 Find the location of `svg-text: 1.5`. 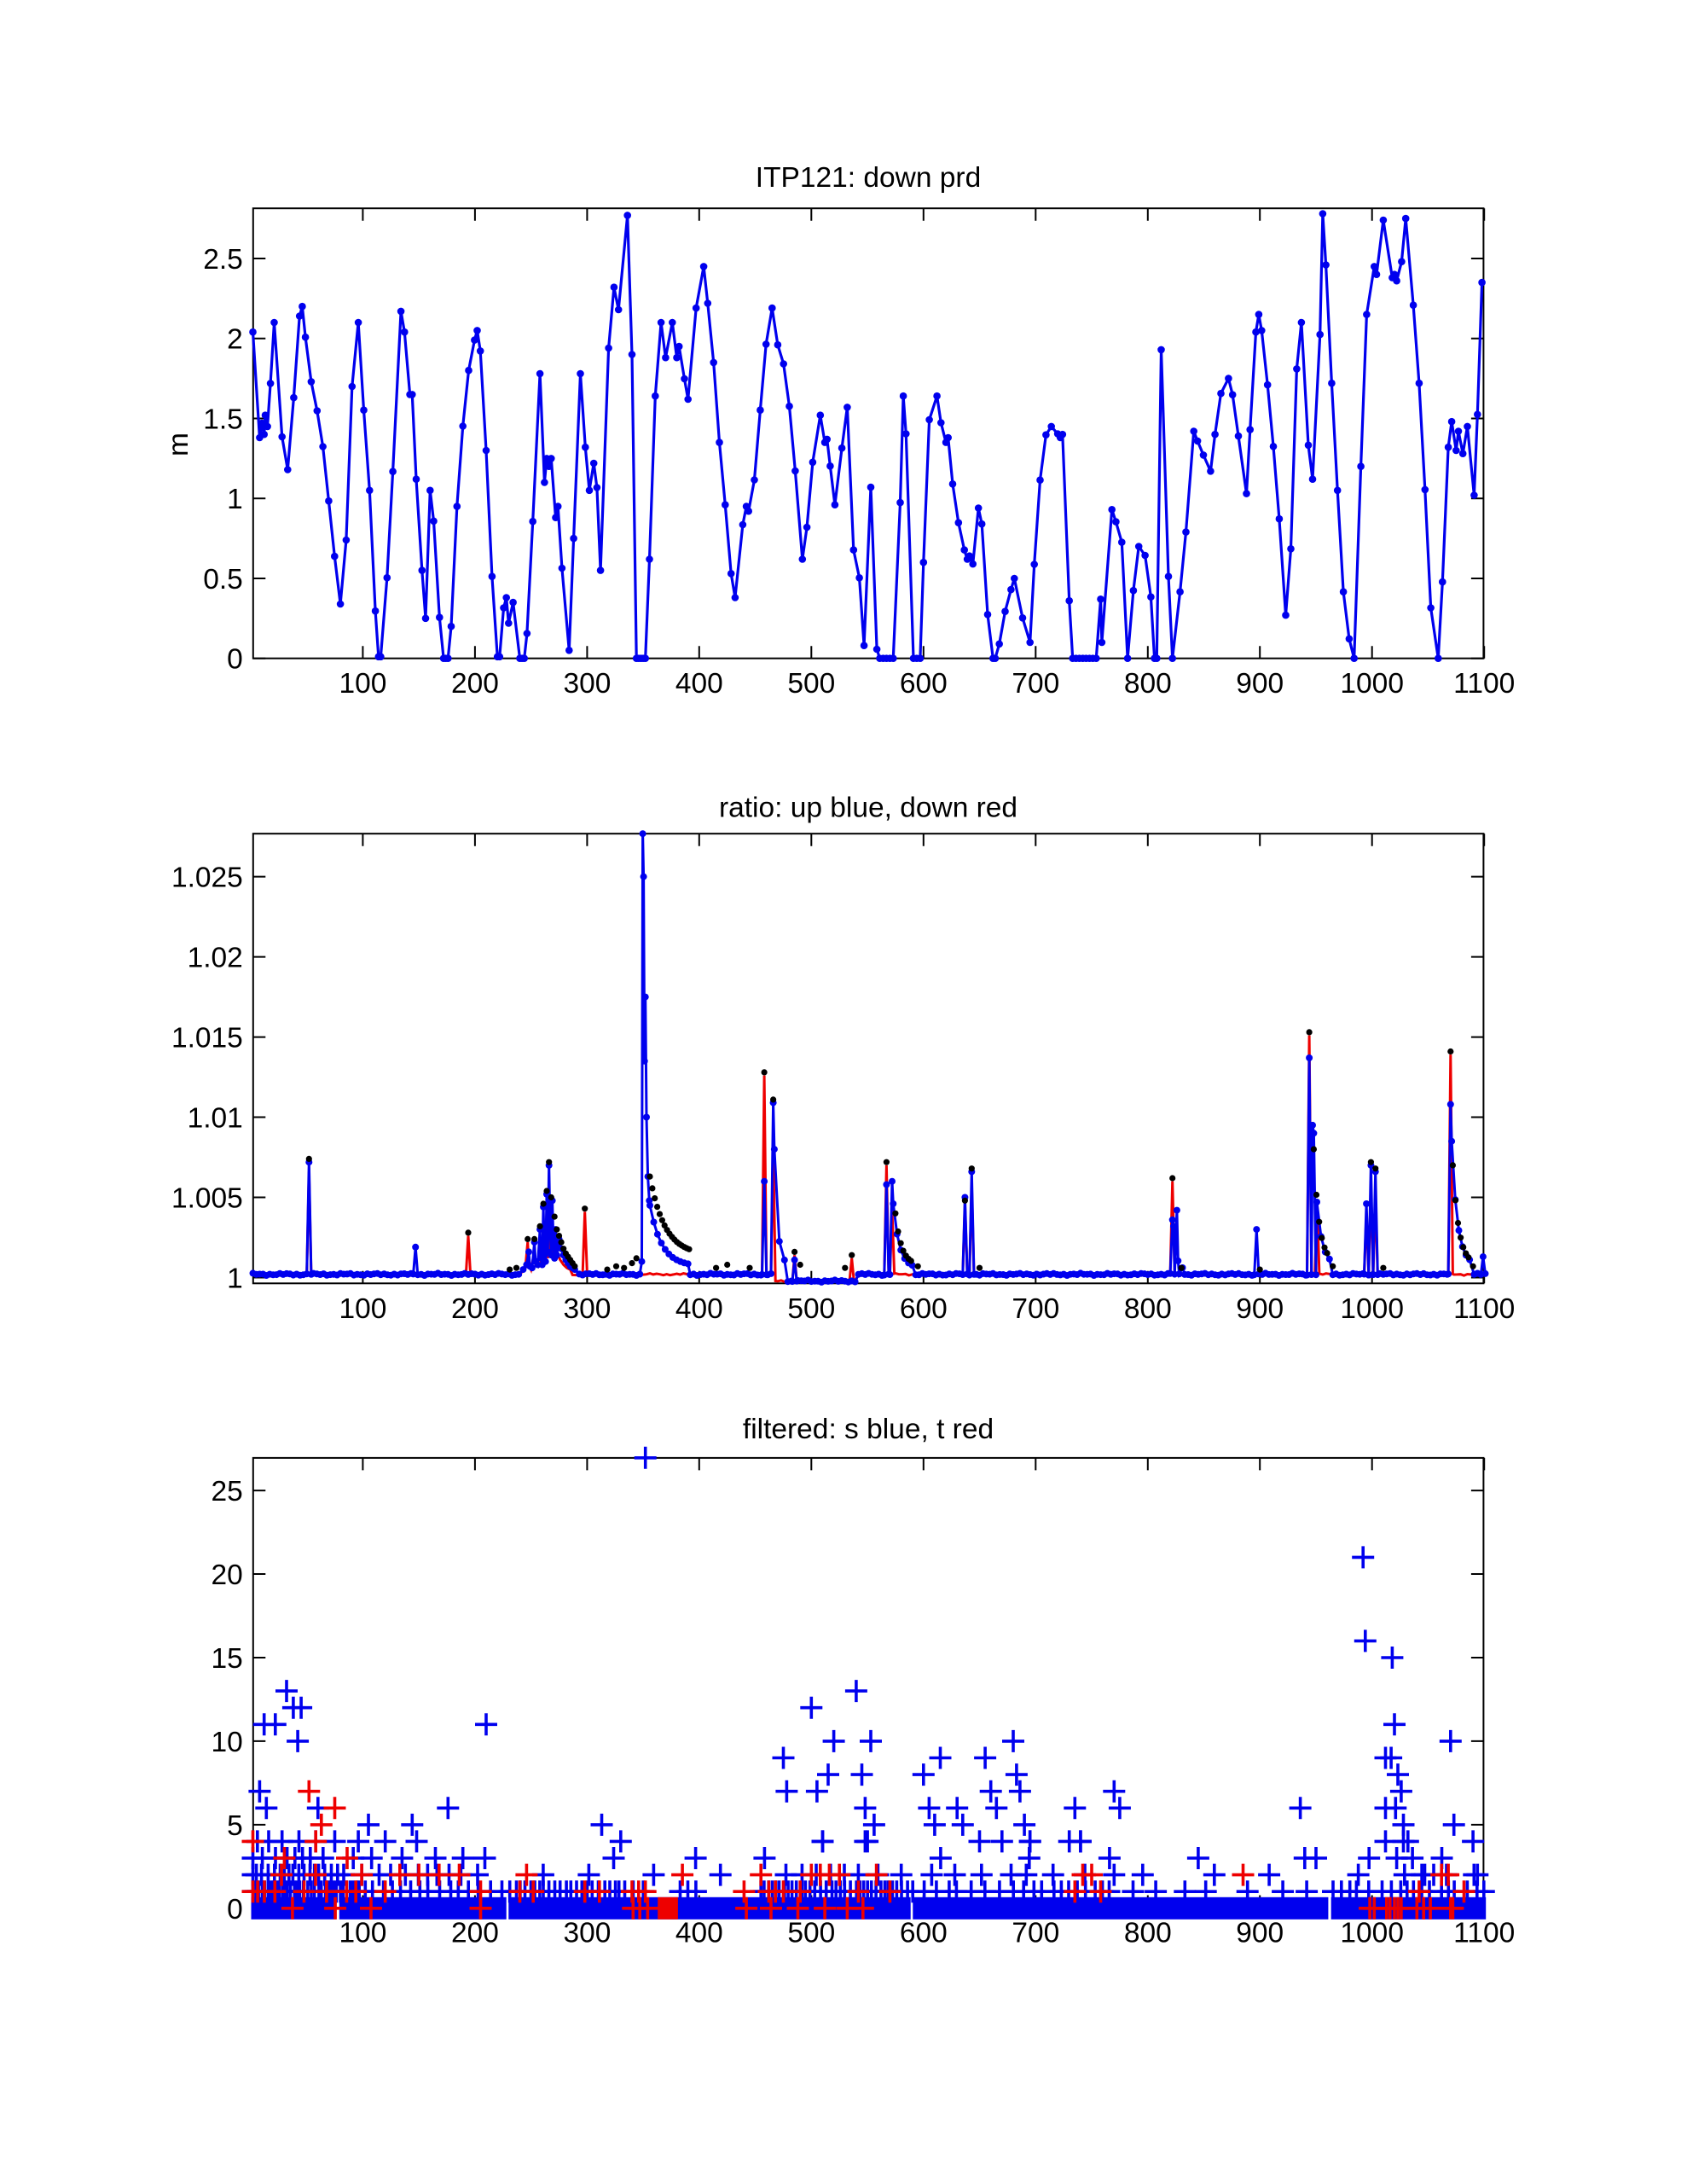

svg-text: 1.5 is located at coordinates (223, 420).